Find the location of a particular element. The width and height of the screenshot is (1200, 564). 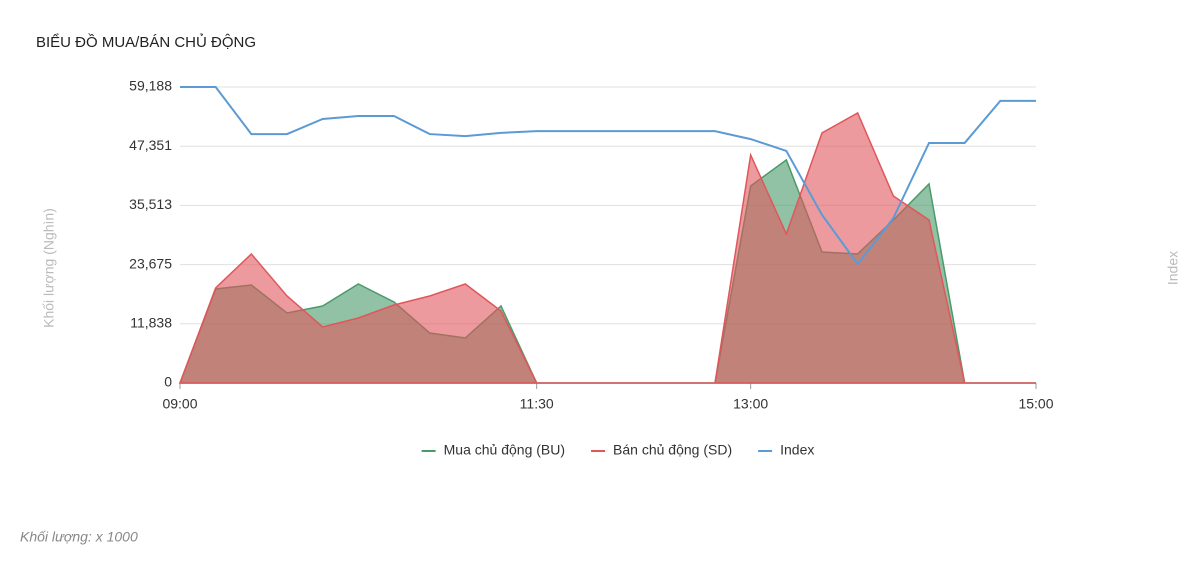

chart-title: BIỂU ĐỒ MUA/BÁN CHỦ ĐỘNG is located at coordinates (146, 42).